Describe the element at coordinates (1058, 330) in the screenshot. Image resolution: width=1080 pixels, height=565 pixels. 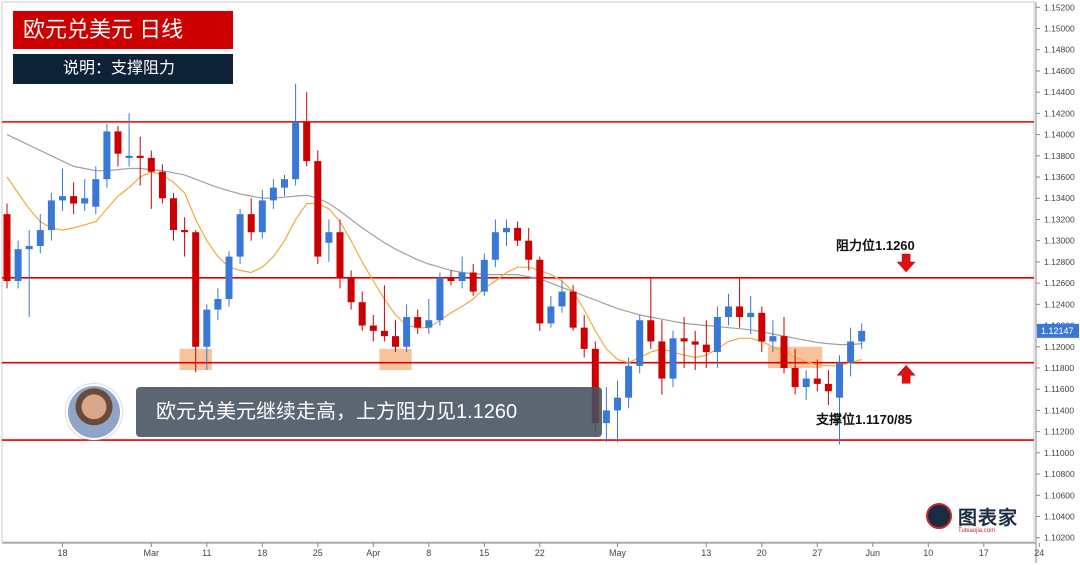
I see `price-label-tag: 1.12147` at that location.